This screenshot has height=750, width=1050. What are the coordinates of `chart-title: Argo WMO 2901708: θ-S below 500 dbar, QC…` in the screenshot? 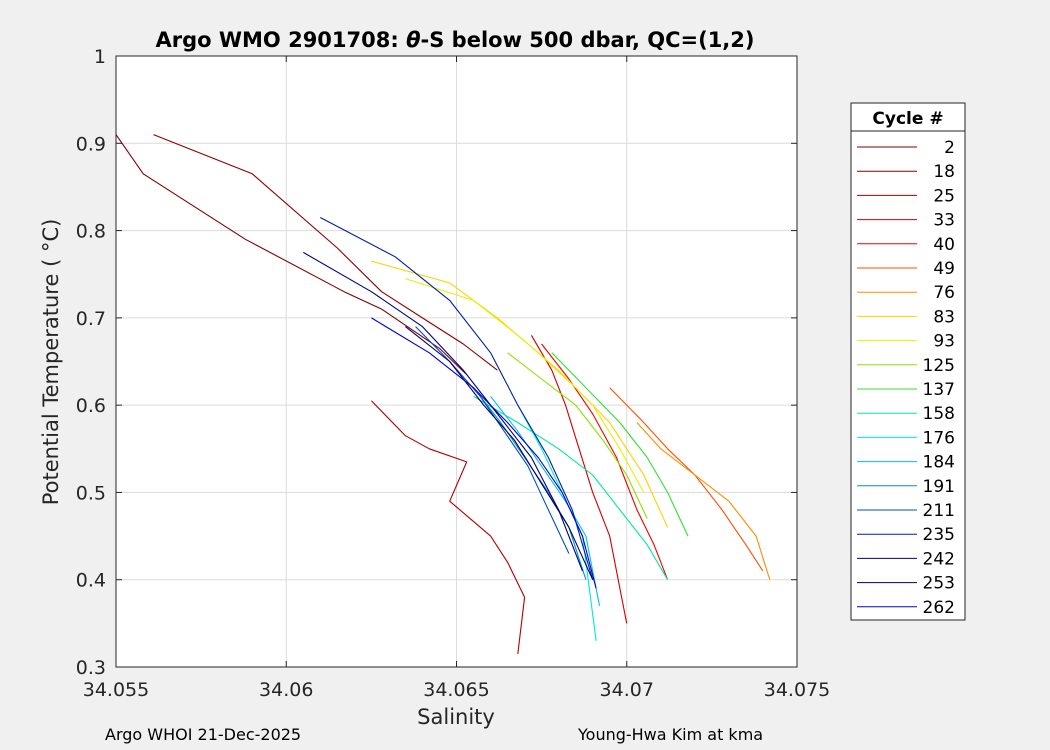 It's located at (454, 40).